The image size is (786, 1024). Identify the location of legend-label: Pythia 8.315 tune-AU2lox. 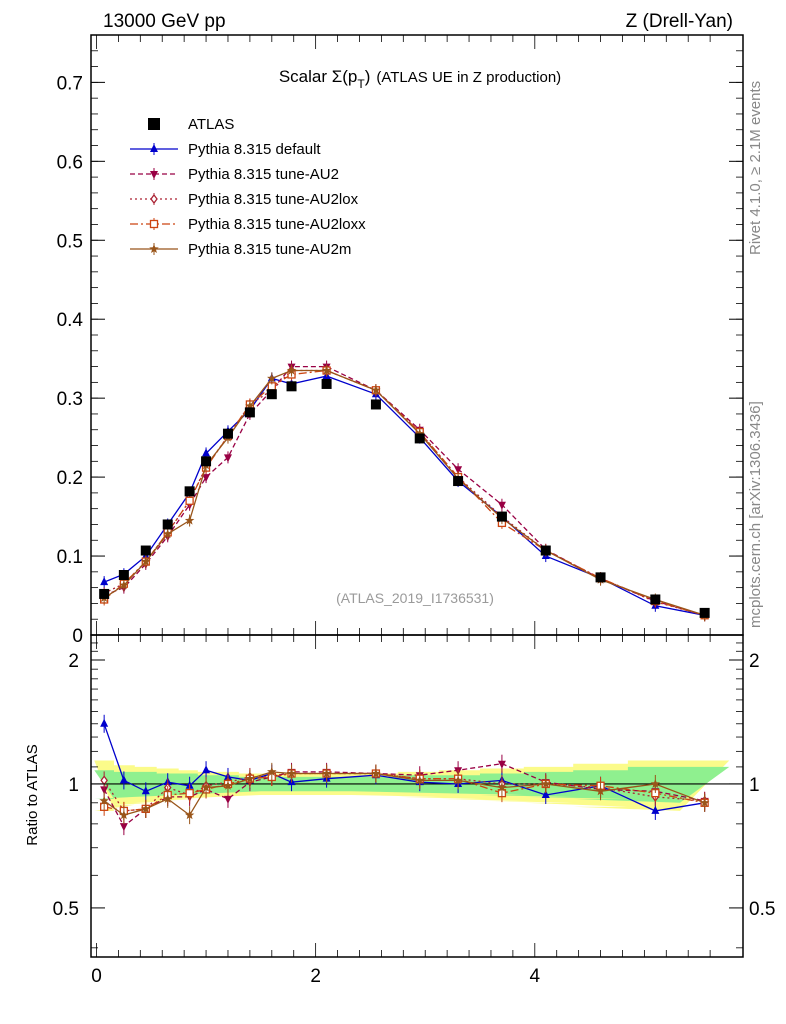
(273, 199).